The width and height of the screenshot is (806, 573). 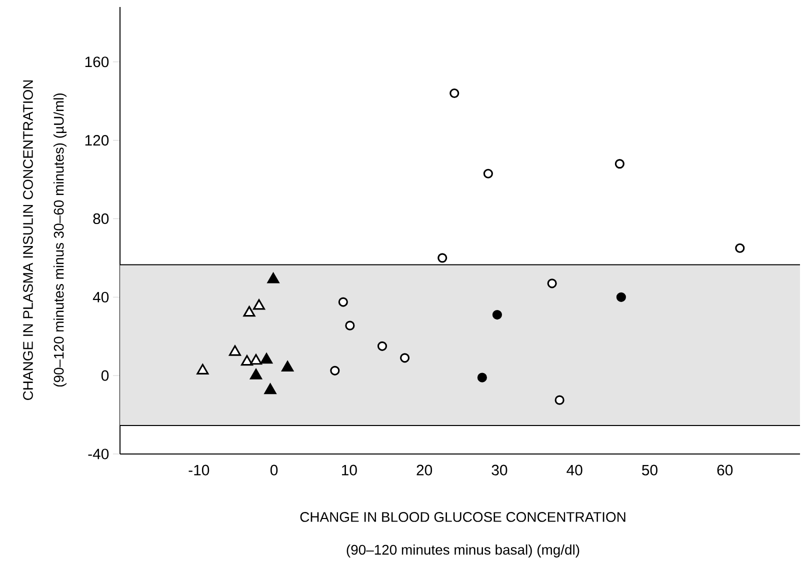 What do you see at coordinates (101, 218) in the screenshot?
I see `y-tick-label: 80` at bounding box center [101, 218].